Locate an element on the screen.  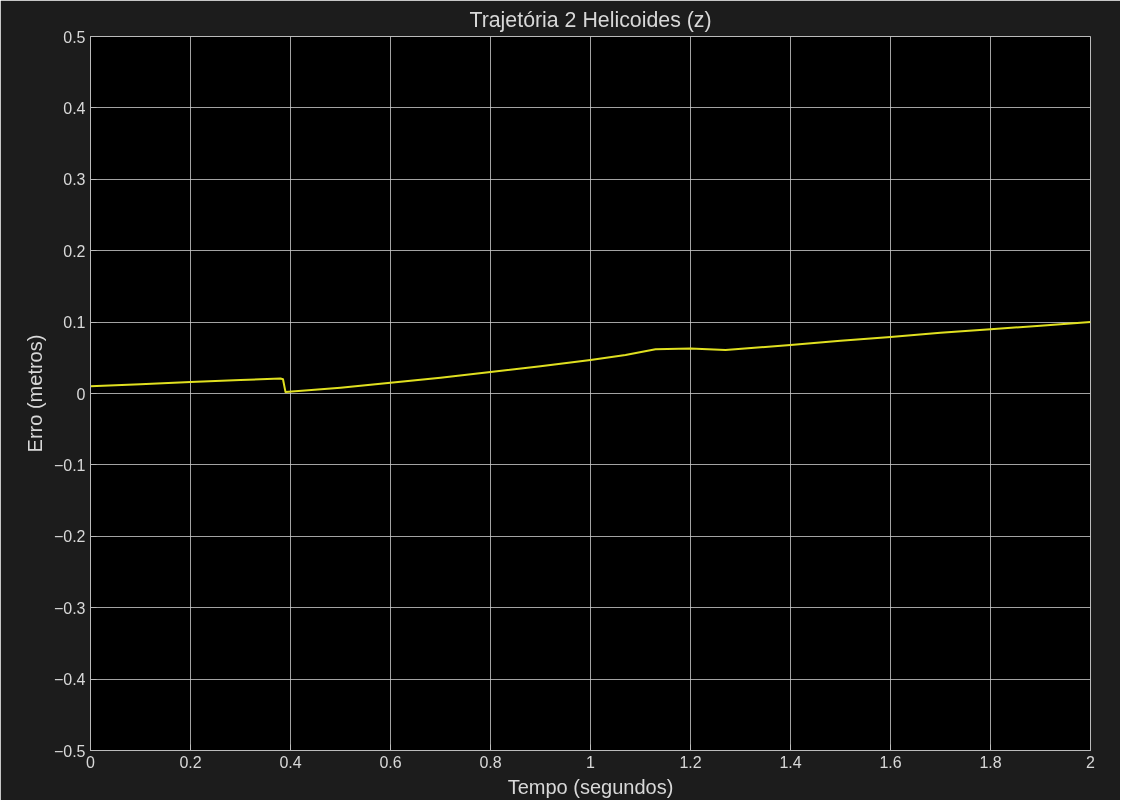
y-tick-label: −0.4 is located at coordinates (69, 680).